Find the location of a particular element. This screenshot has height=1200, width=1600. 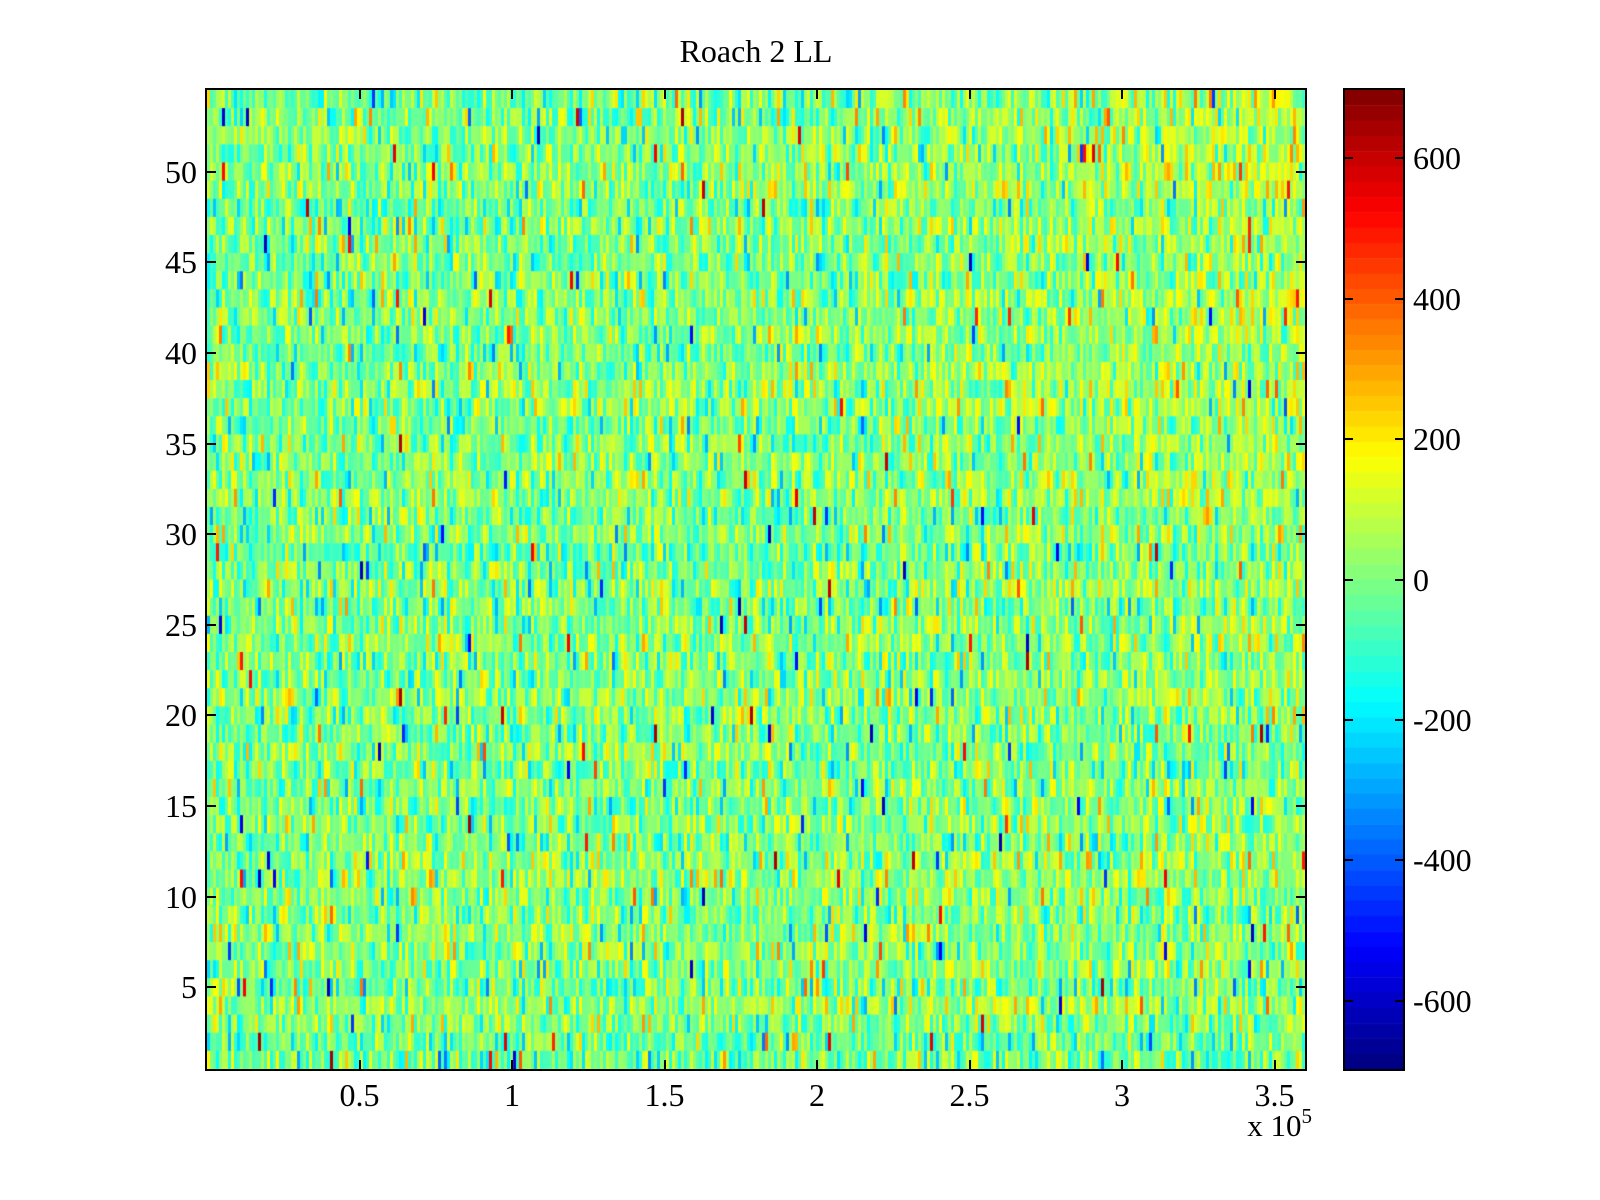

x-axis-offset-exponent: 5 is located at coordinates (1307, 1116).